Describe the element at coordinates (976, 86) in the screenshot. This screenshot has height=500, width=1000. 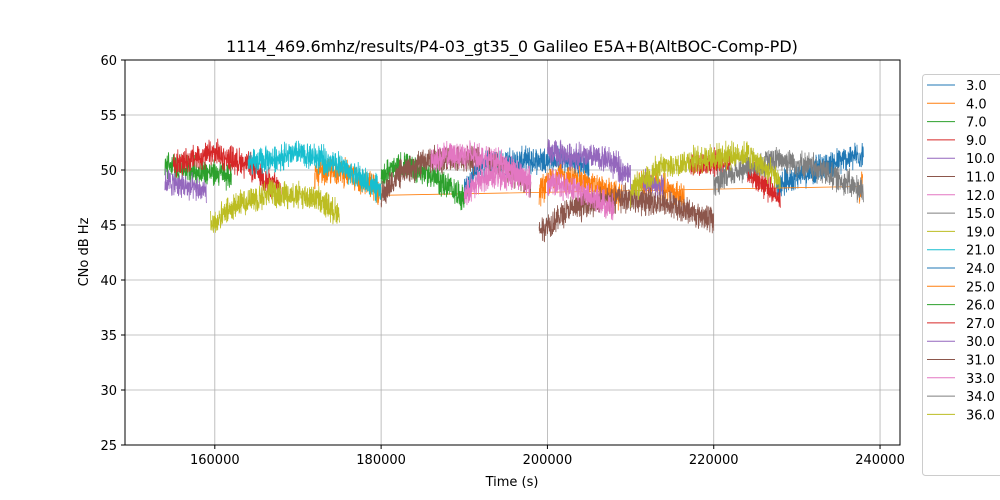
I see `legend-label: 3.0` at that location.